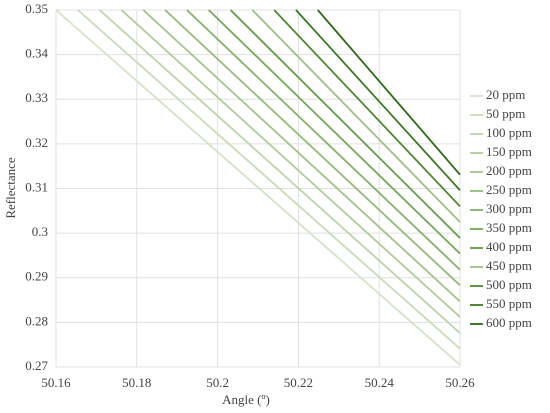  I want to click on y-tick-label: 0.32, so click(36, 142).